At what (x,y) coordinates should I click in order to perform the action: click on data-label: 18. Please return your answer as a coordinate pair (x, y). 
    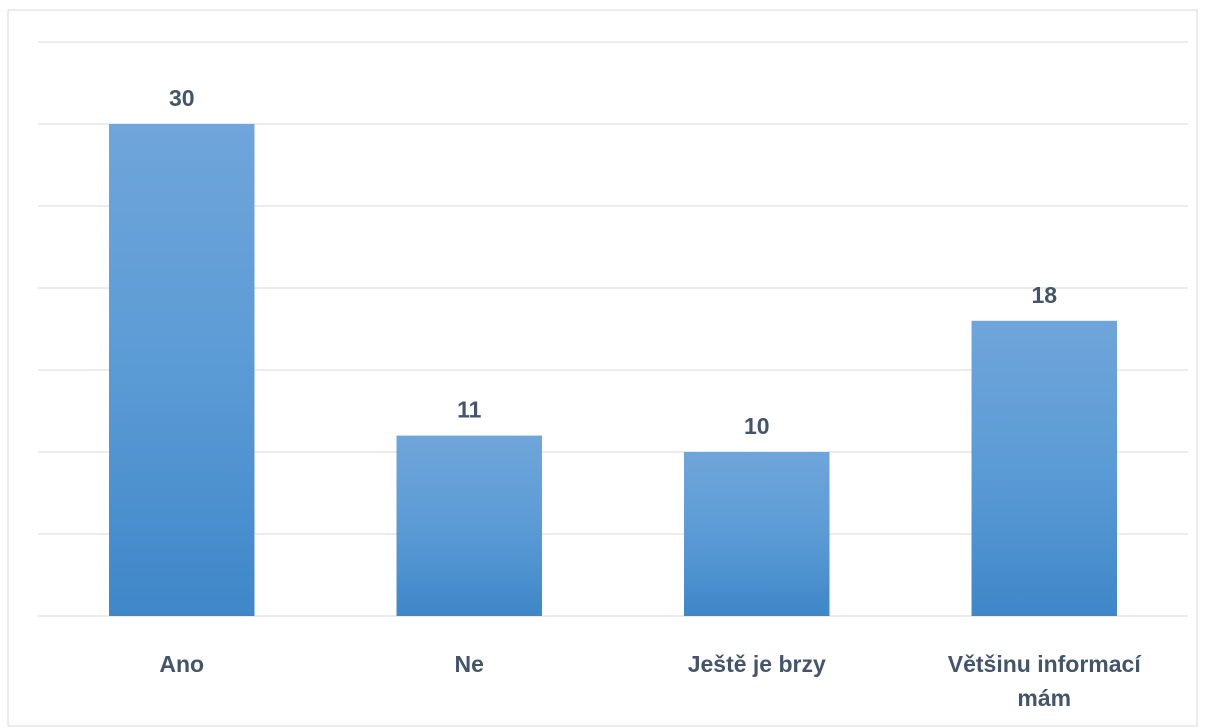
    Looking at the image, I should click on (1044, 295).